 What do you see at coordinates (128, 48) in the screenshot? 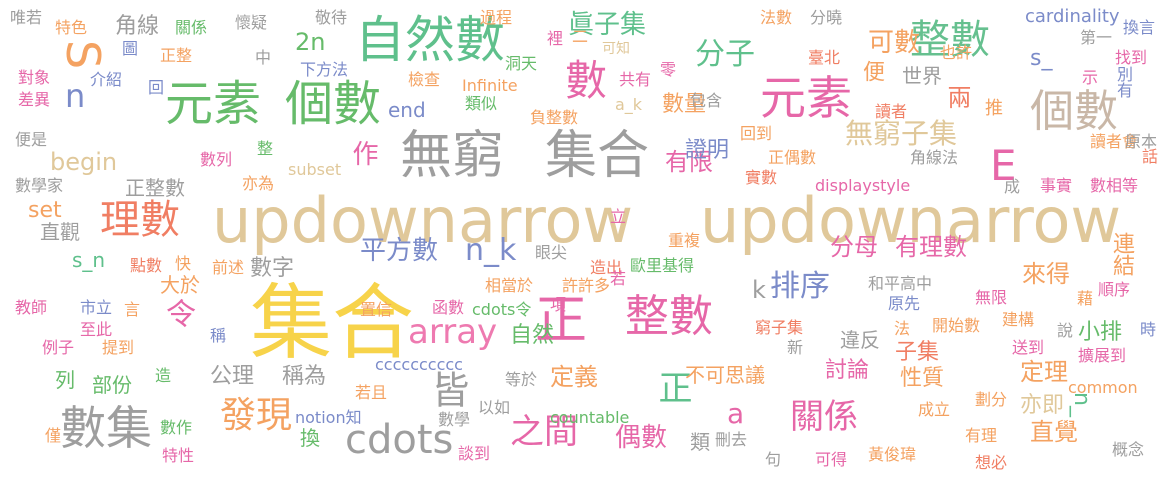
I see `cloud-word: 圖` at bounding box center [128, 48].